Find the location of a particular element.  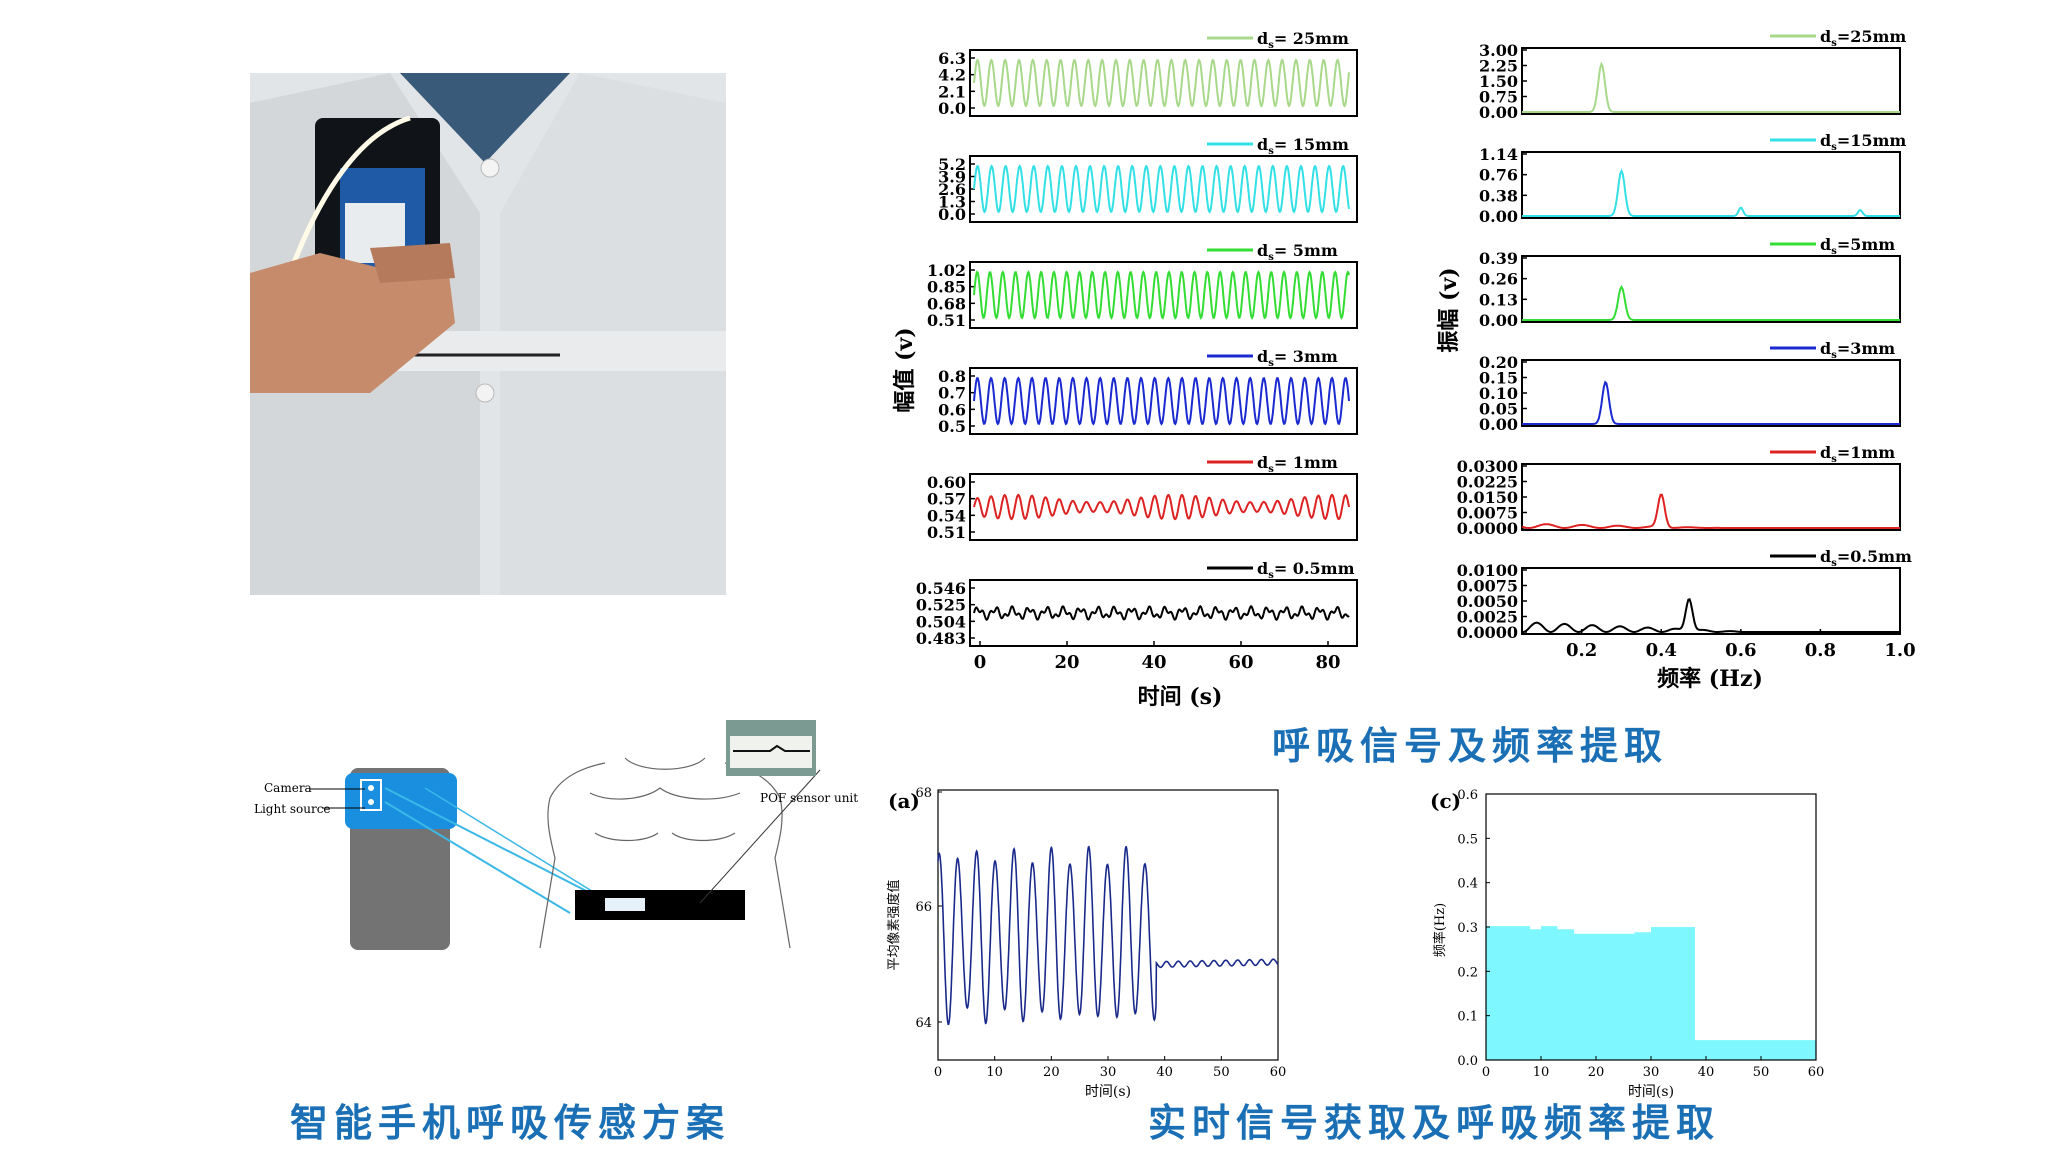

y-tick-label: 0.38 is located at coordinates (1498, 195).